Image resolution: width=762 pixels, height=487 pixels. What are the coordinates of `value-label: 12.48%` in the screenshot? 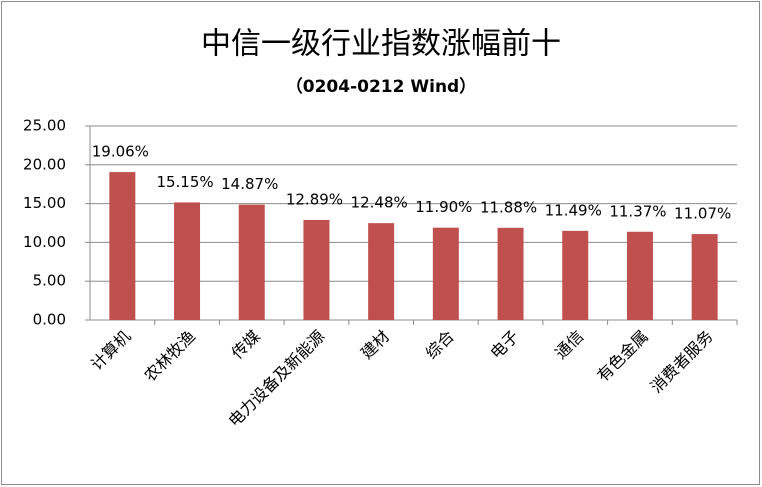 It's located at (379, 203).